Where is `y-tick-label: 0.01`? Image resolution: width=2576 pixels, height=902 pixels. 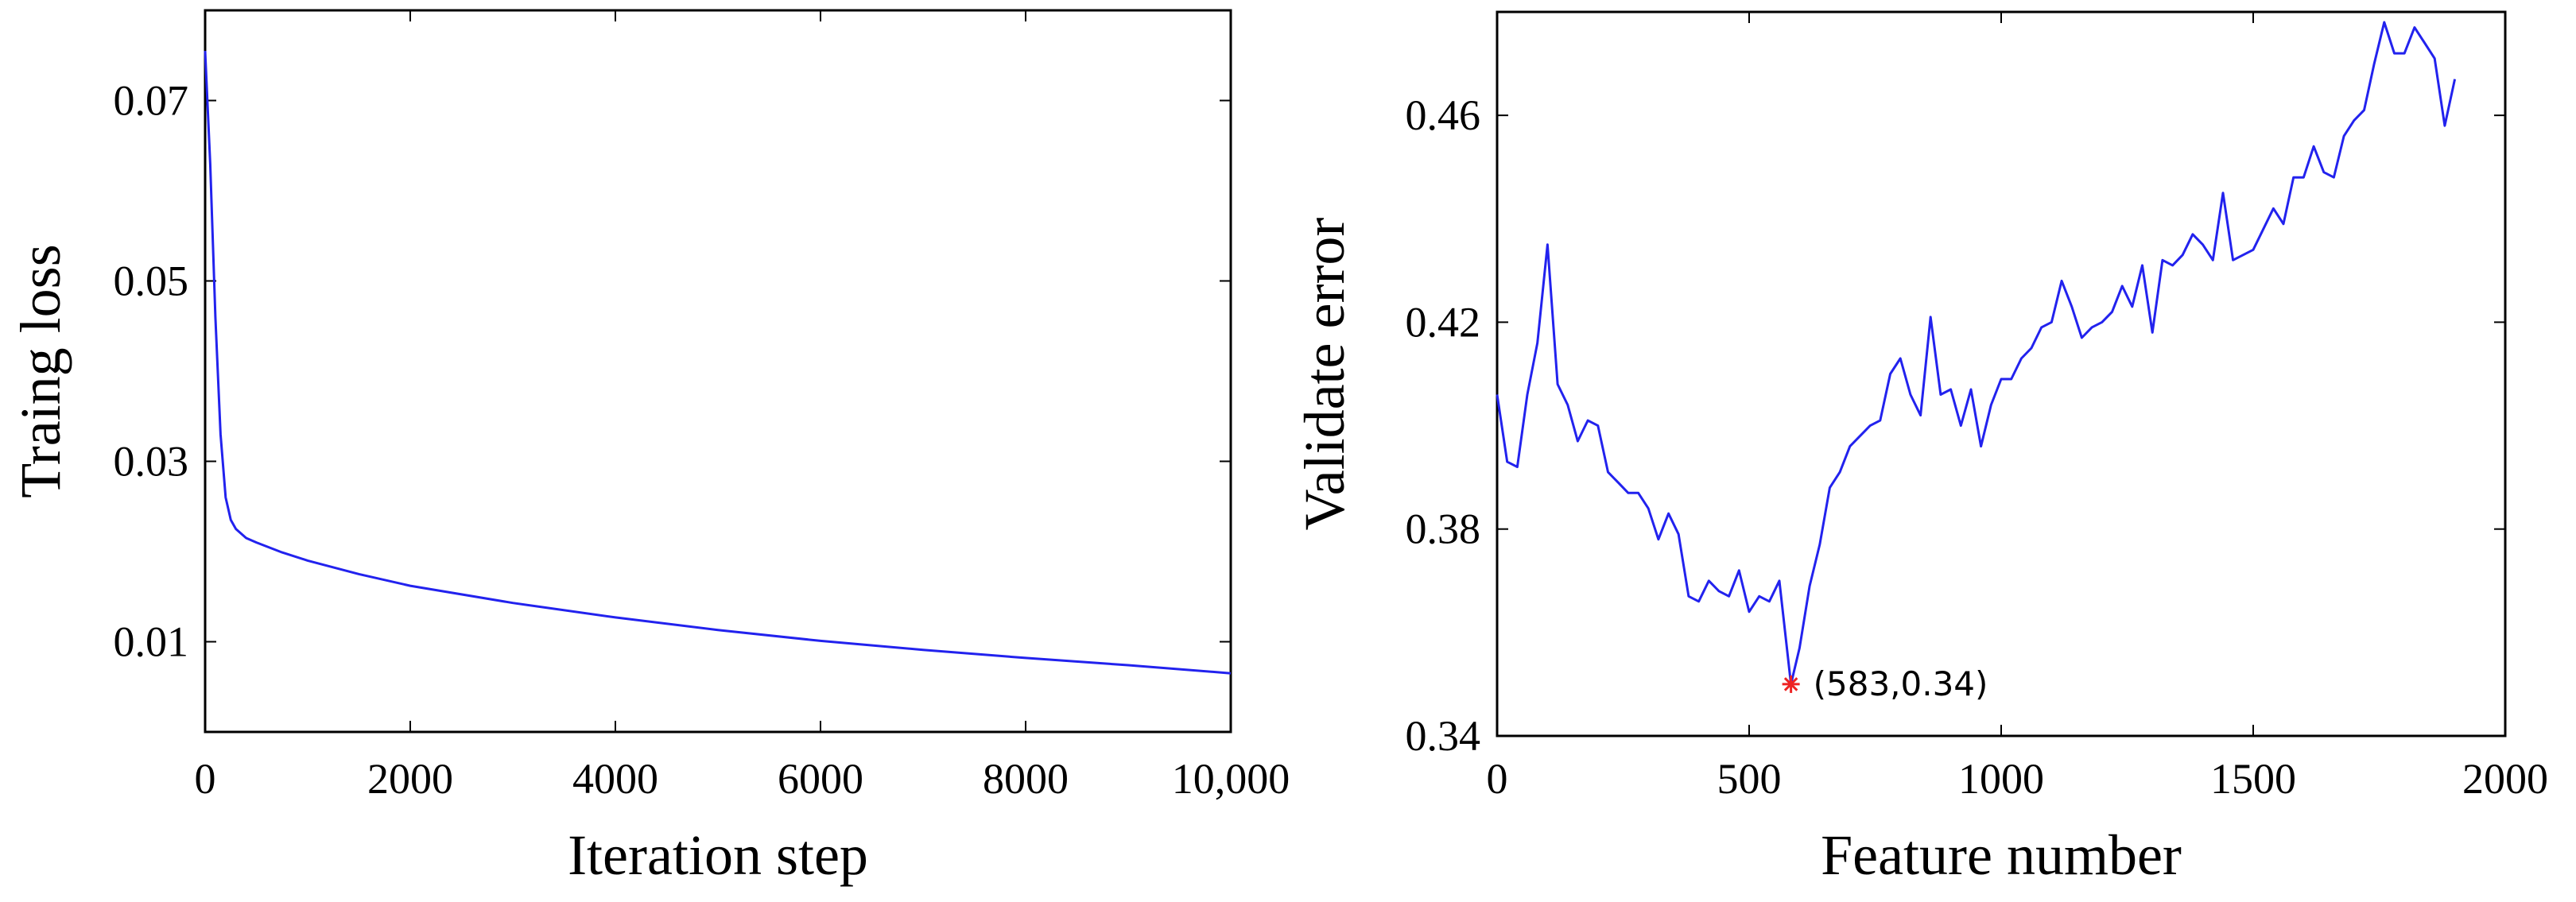 y-tick-label: 0.01 is located at coordinates (151, 642).